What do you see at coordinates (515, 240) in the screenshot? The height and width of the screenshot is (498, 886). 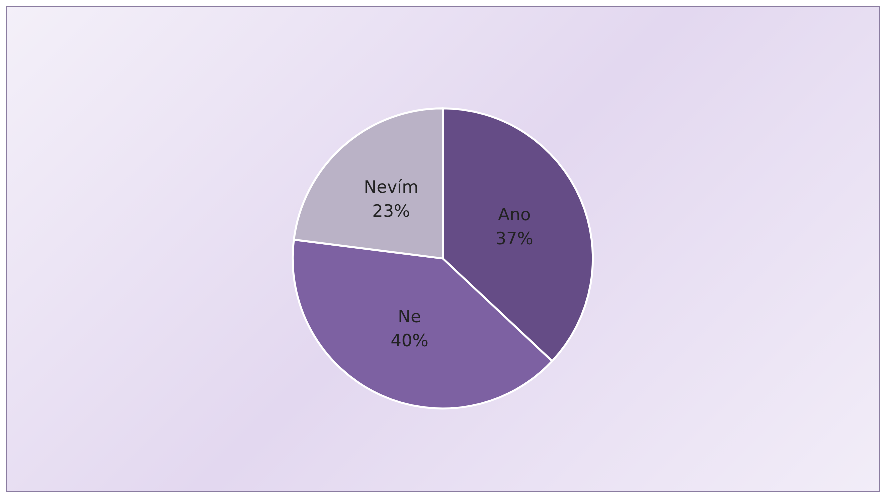 I see `data-label: 37%` at bounding box center [515, 240].